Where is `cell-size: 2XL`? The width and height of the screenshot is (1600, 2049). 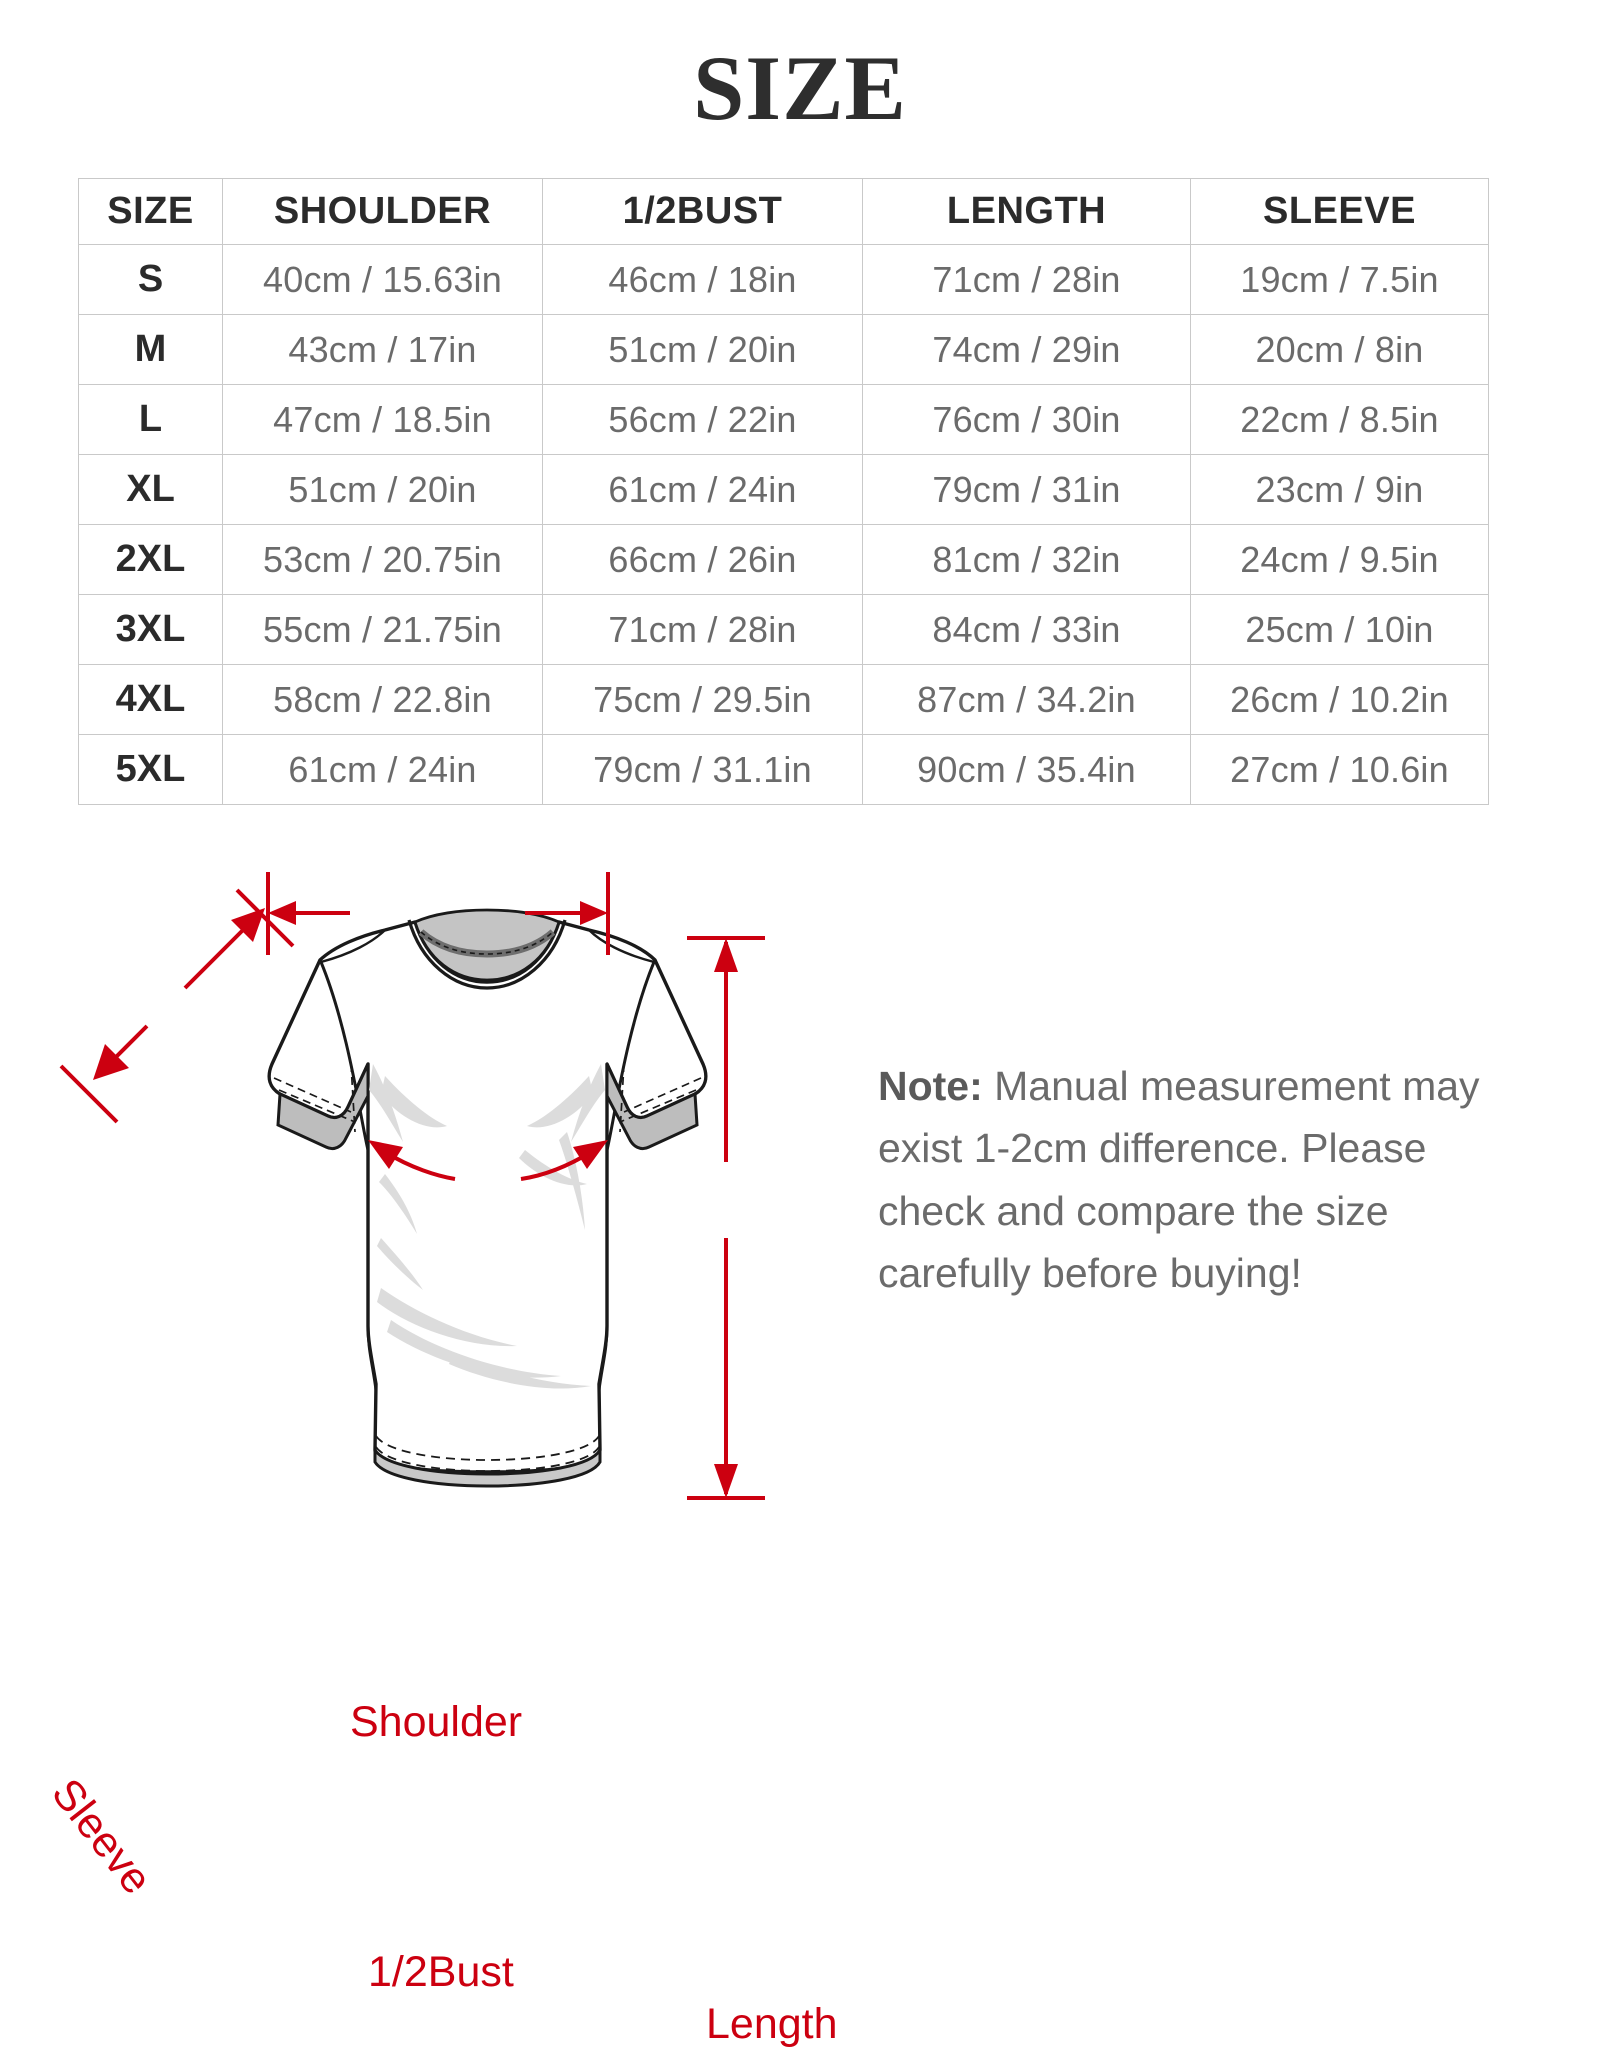
cell-size: 2XL is located at coordinates (150, 559).